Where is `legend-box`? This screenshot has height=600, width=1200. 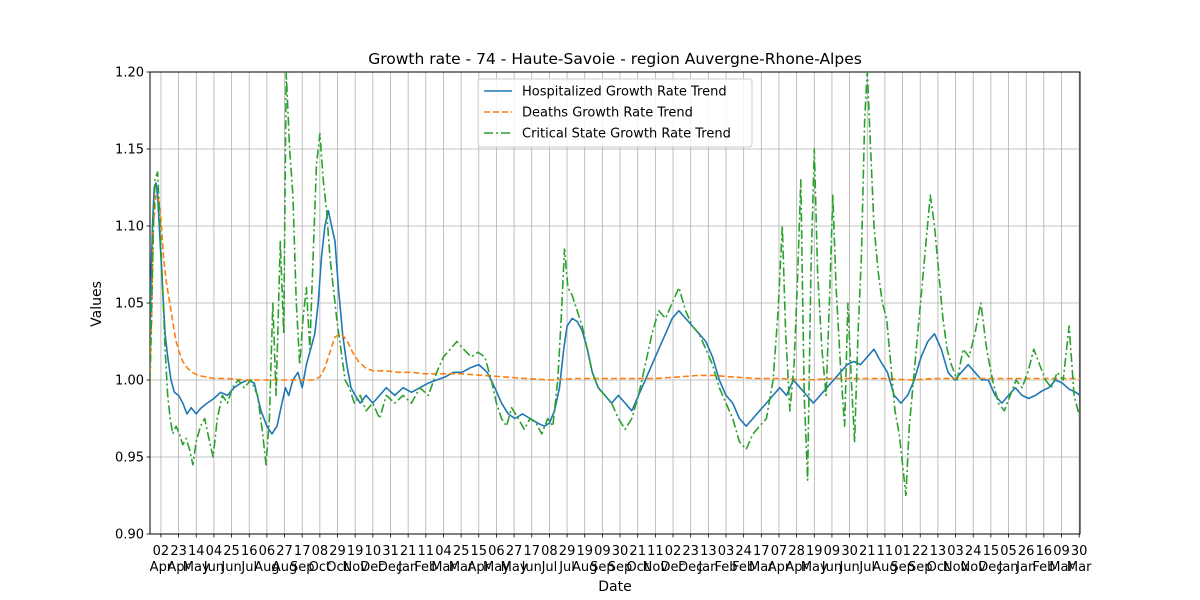 legend-box is located at coordinates (615, 113).